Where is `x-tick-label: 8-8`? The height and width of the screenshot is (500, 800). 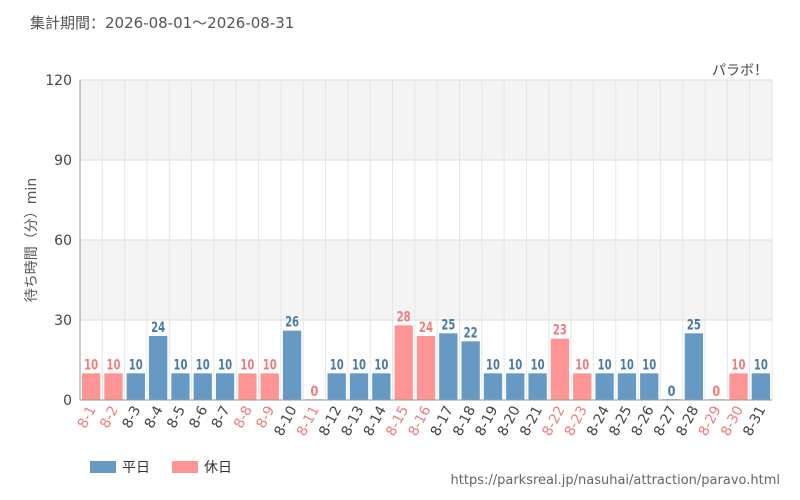
x-tick-label: 8-8 is located at coordinates (243, 417).